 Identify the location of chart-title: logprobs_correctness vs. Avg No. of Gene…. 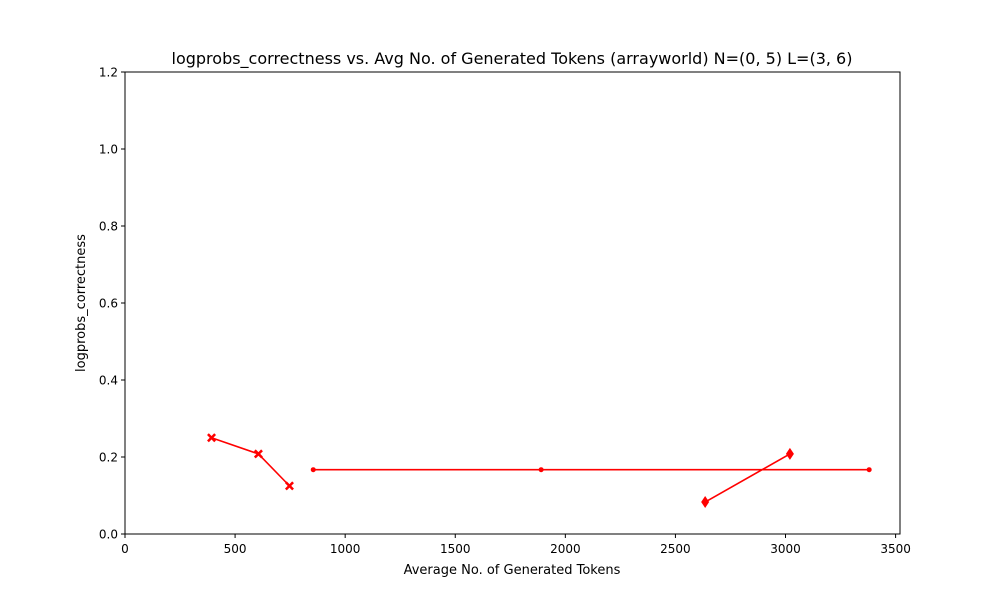
(512, 59).